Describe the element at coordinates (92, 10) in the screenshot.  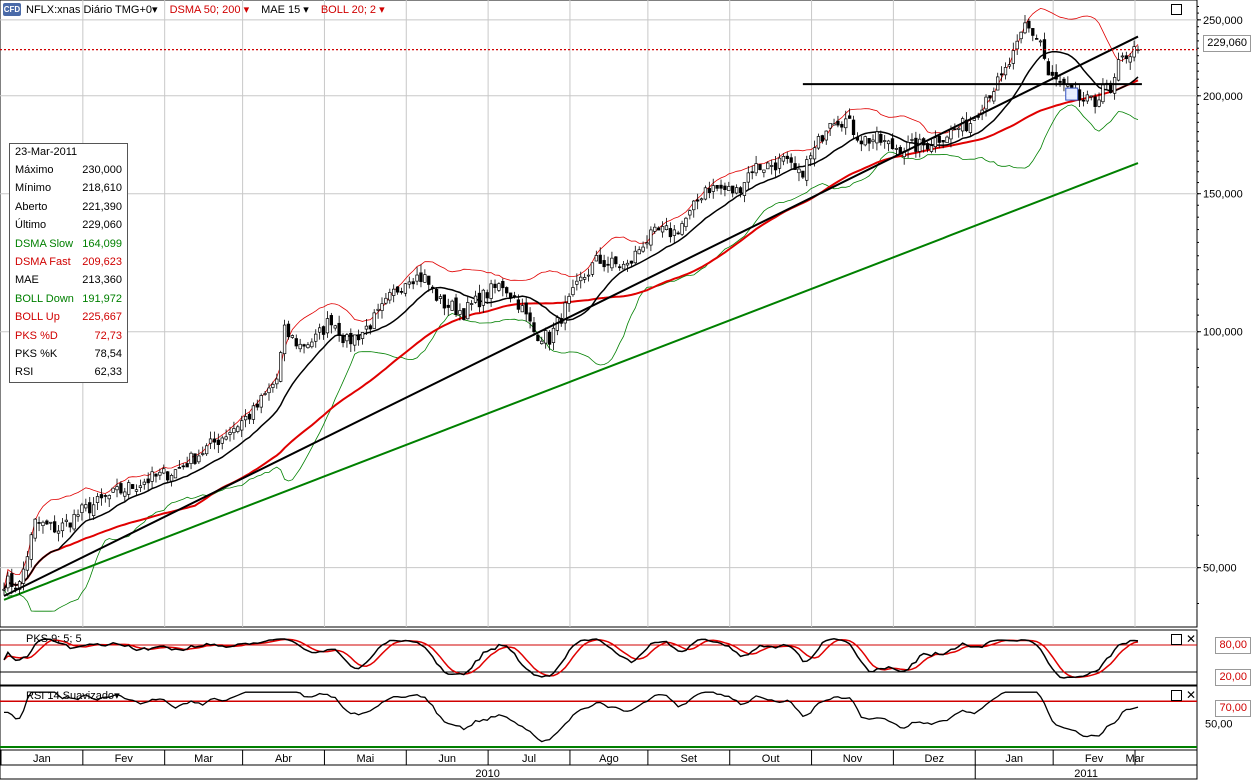
I see `symbol-selector: NFLX:xnas Diário TMG+0▾` at that location.